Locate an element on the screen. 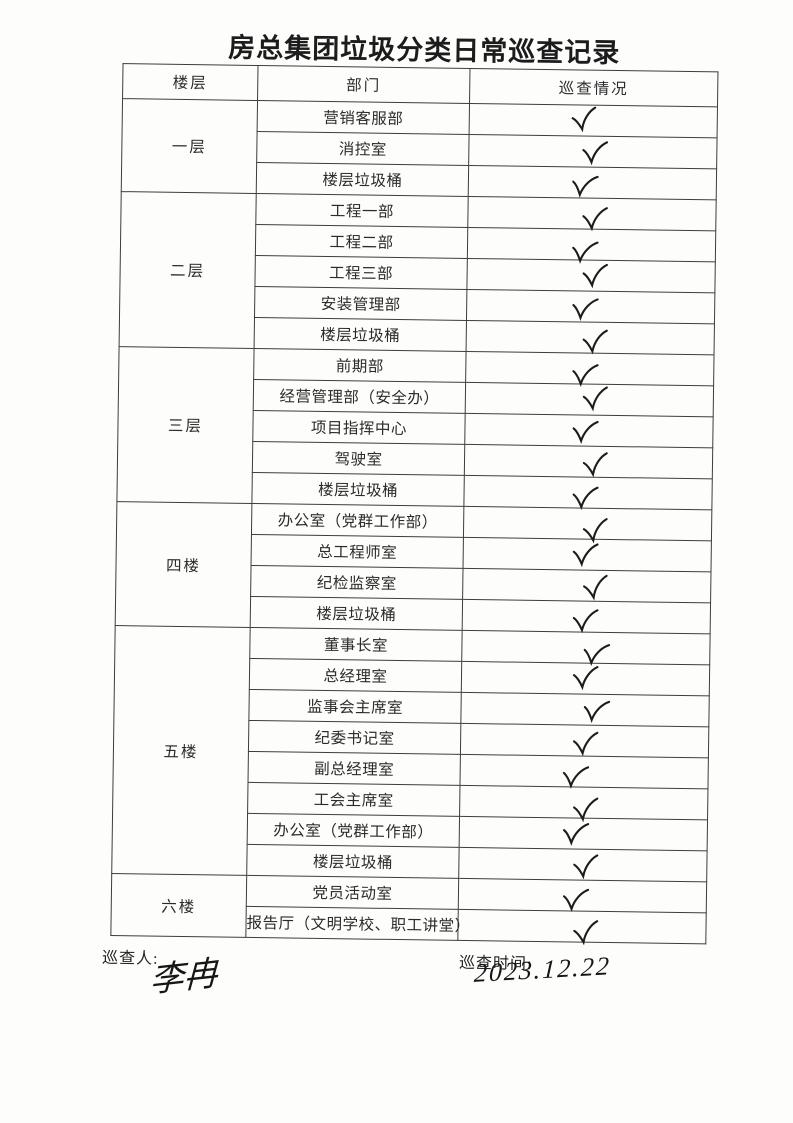 The image size is (793, 1123). department-cell: 前期部 is located at coordinates (360, 365).